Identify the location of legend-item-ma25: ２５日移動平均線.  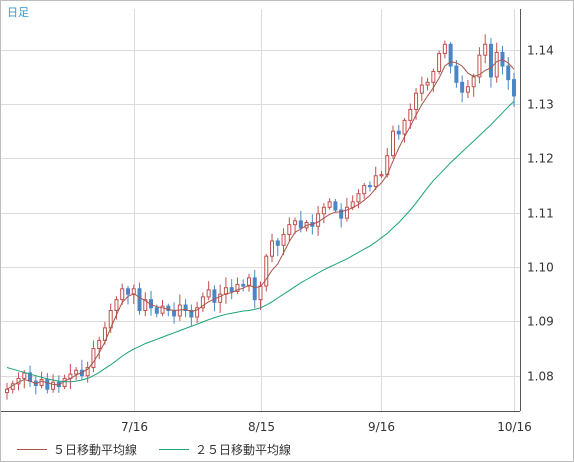
(225, 449).